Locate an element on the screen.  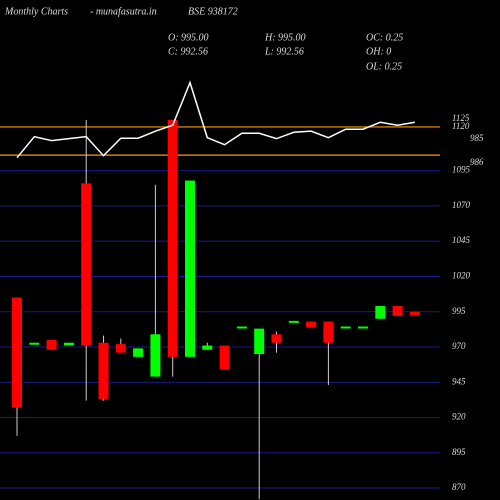
info-label: OL: 0.25 is located at coordinates (384, 66).